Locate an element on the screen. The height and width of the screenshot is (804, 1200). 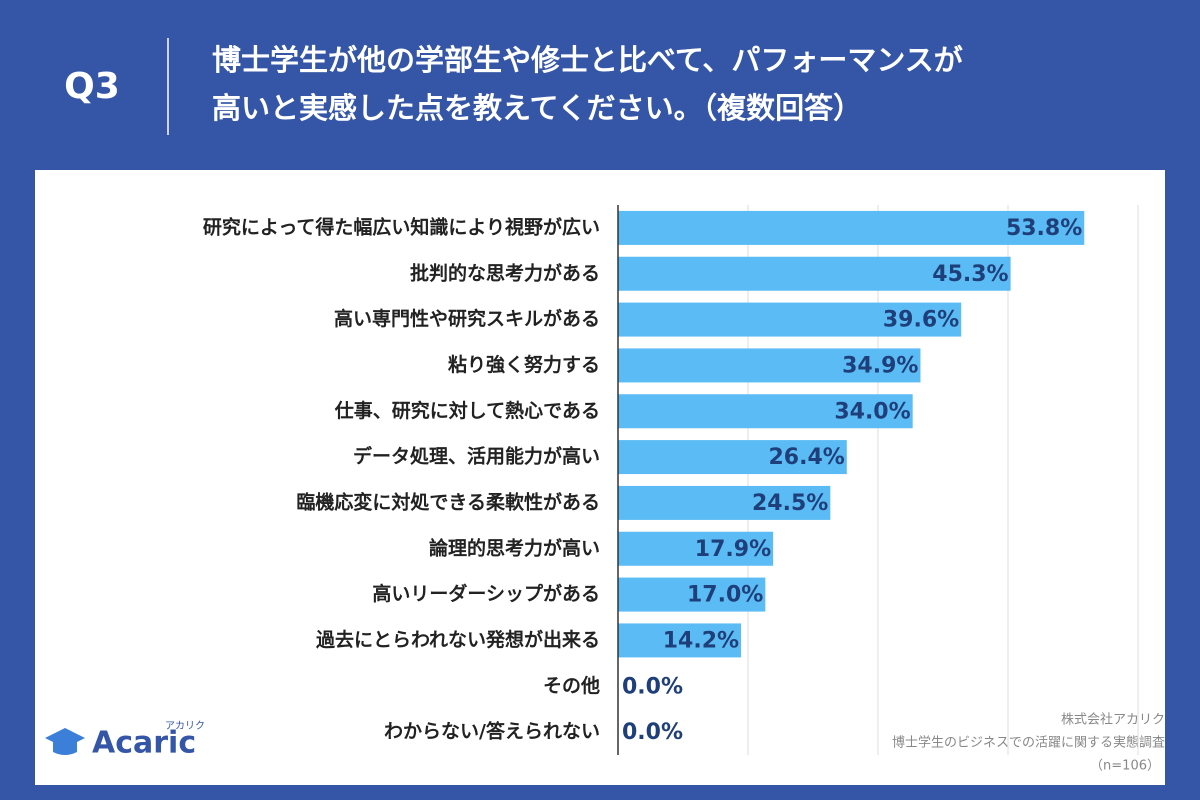
logo-ruby: アカリク is located at coordinates (185, 726).